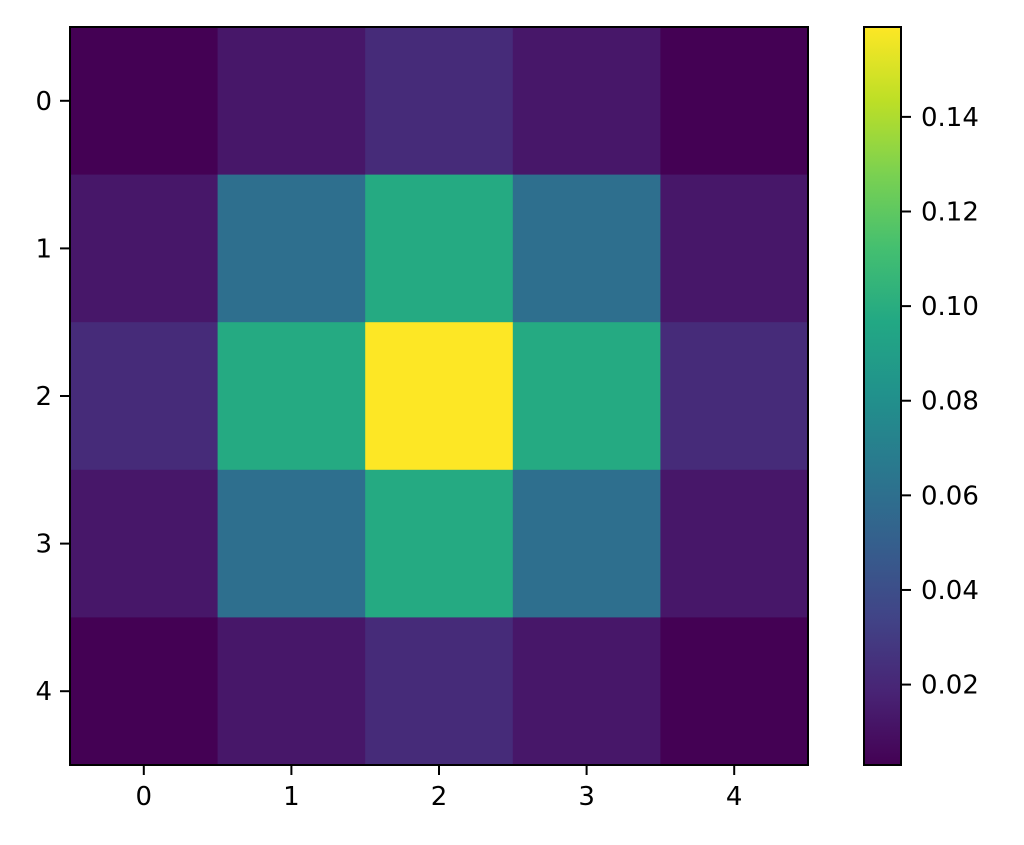  What do you see at coordinates (586, 101) in the screenshot?
I see `heatmap-cell-r0-c3` at bounding box center [586, 101].